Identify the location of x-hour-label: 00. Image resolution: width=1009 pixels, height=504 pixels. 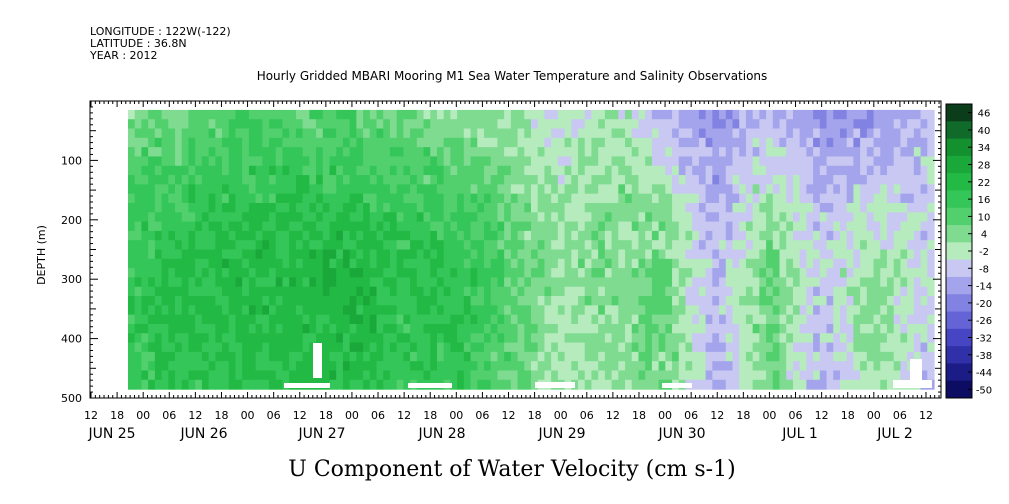
(769, 415).